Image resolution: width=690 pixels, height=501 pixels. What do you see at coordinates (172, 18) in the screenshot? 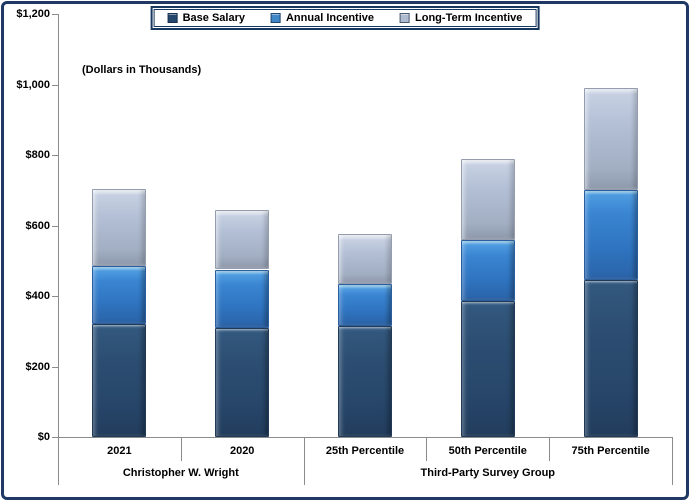
I see `base-salary-swatch-icon` at bounding box center [172, 18].